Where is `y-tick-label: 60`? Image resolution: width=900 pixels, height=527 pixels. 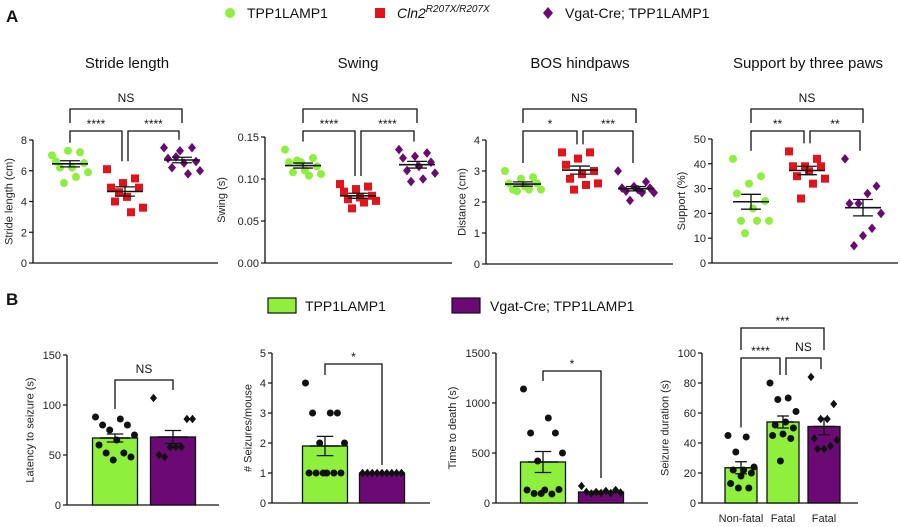
y-tick-label: 60 is located at coordinates (690, 414).